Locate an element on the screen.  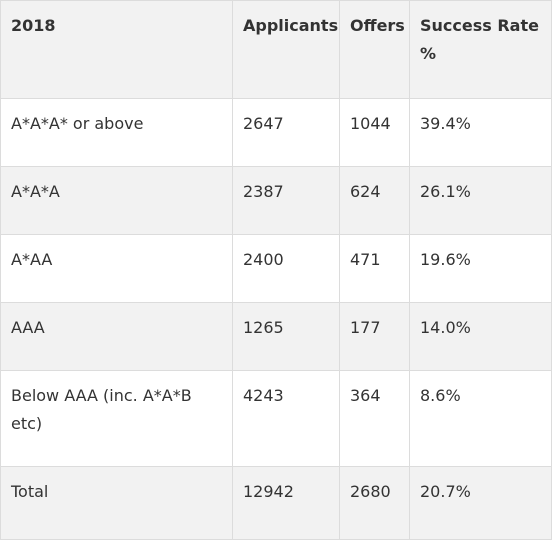
success-rate-cell: 39.4% is located at coordinates (480, 132).